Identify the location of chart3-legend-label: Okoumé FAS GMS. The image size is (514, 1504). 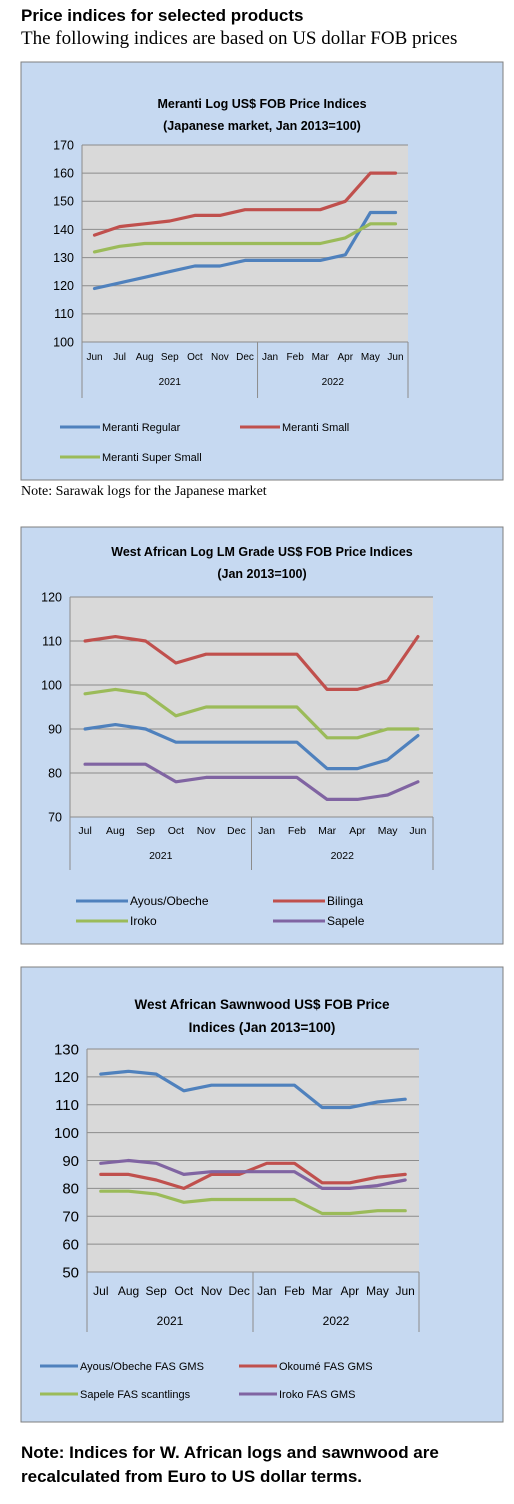
(326, 1367).